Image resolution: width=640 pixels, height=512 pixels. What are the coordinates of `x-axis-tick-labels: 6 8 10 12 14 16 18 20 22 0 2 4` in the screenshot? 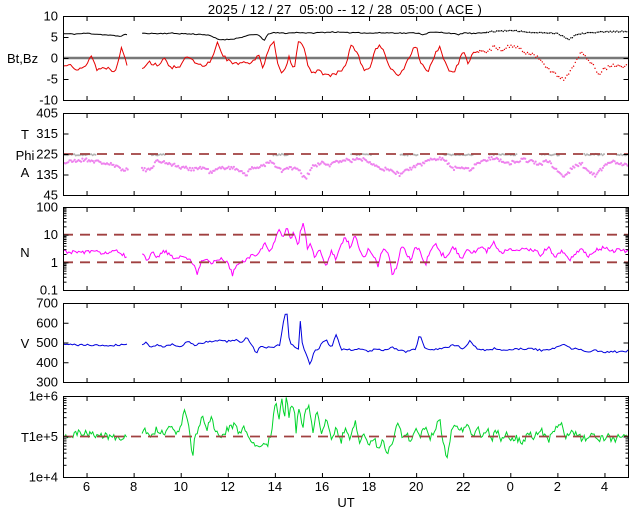 It's located at (345, 486).